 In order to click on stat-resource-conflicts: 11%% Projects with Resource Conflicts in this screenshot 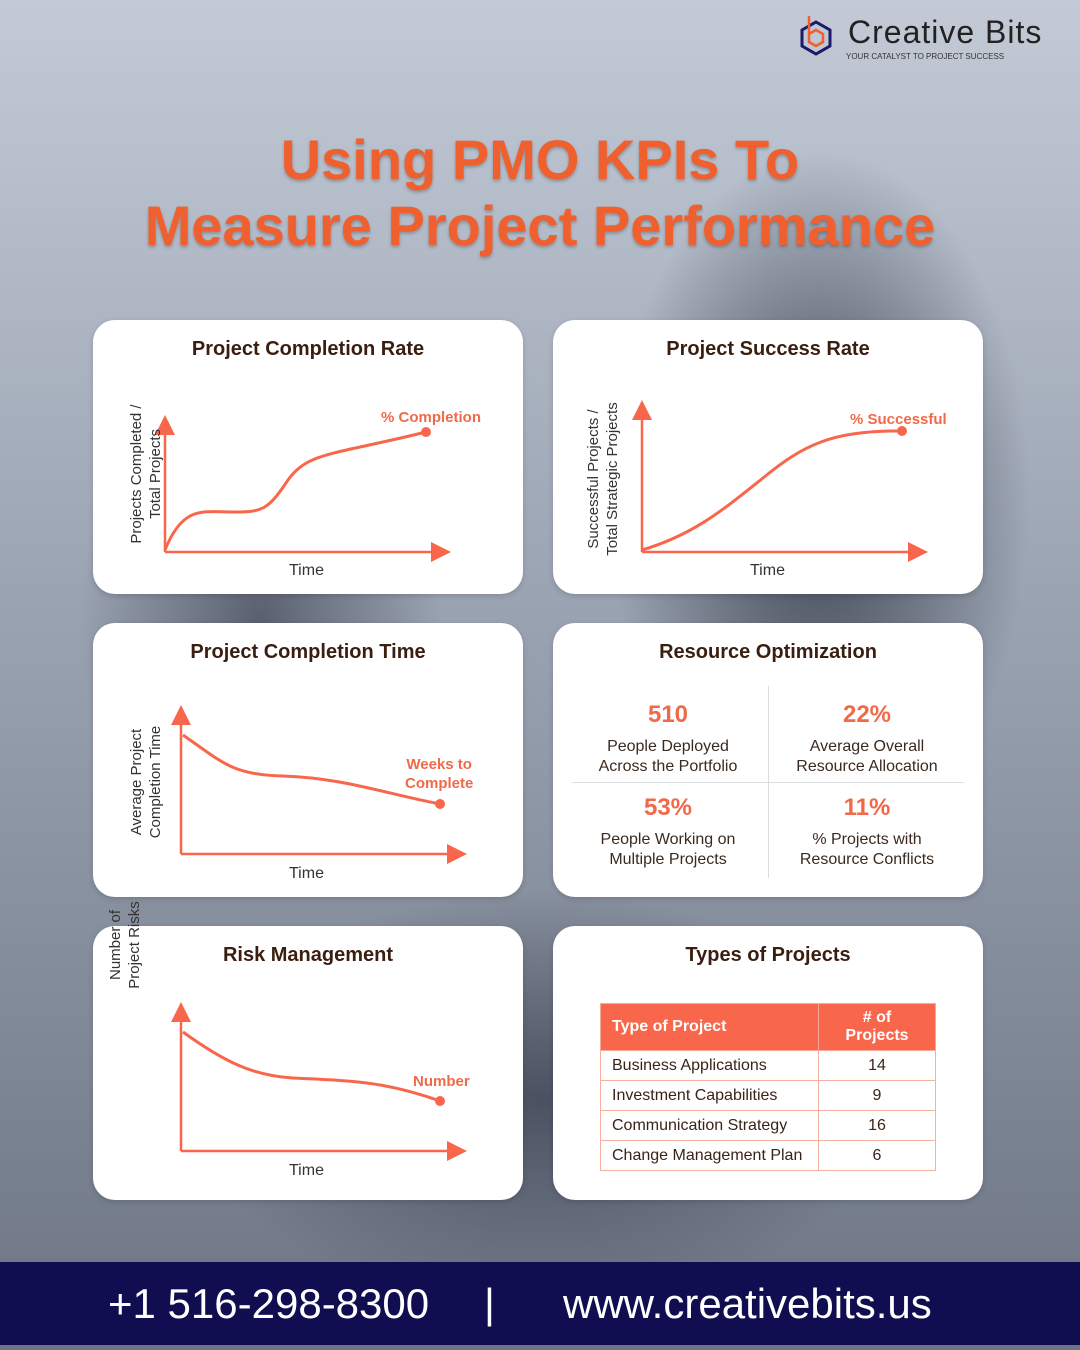, I will do `click(867, 831)`.